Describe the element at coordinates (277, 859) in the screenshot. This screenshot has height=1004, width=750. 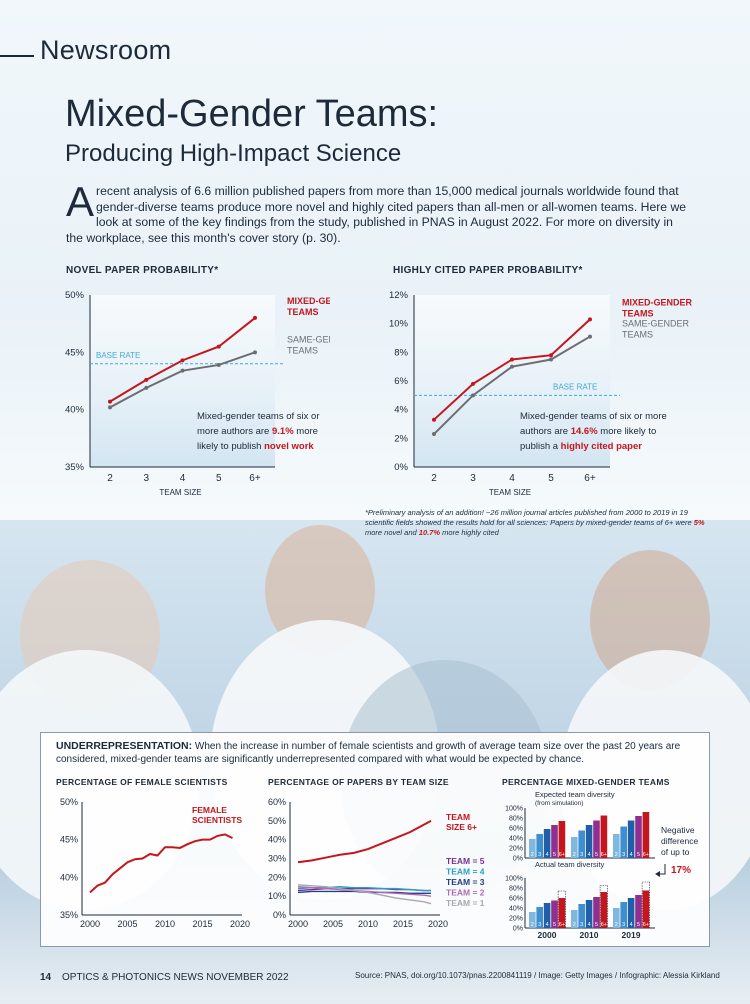
I see `y-tick-label: 30%` at that location.